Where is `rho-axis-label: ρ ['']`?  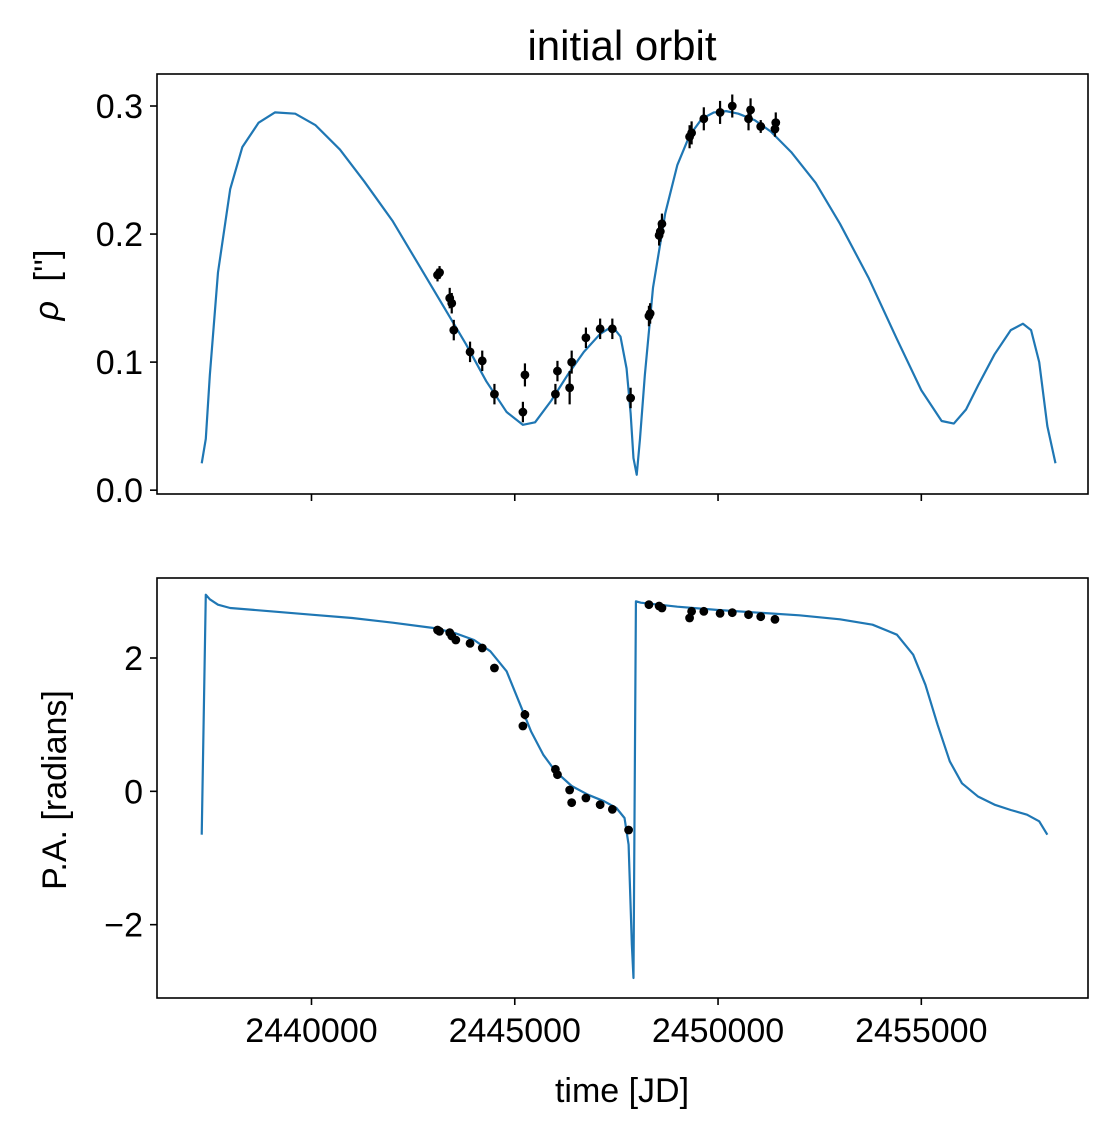 rho-axis-label: ρ [''] is located at coordinates (47, 286).